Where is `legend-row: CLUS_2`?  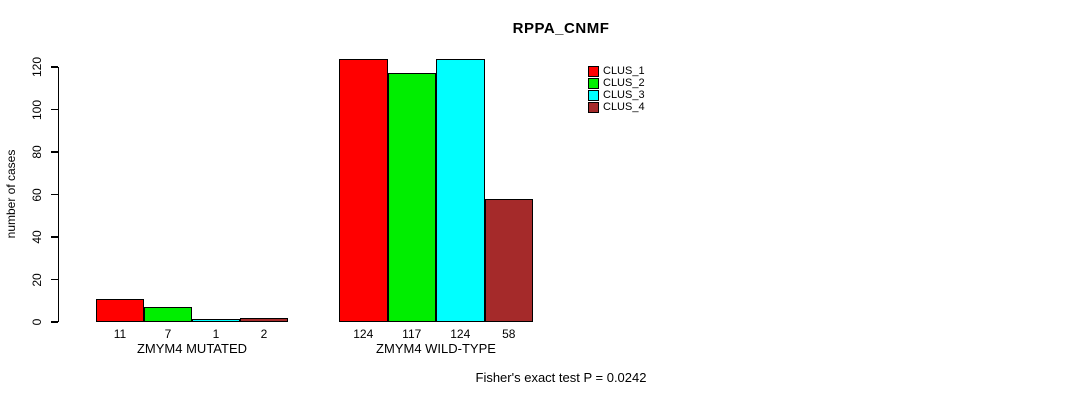
legend-row: CLUS_2 is located at coordinates (616, 83).